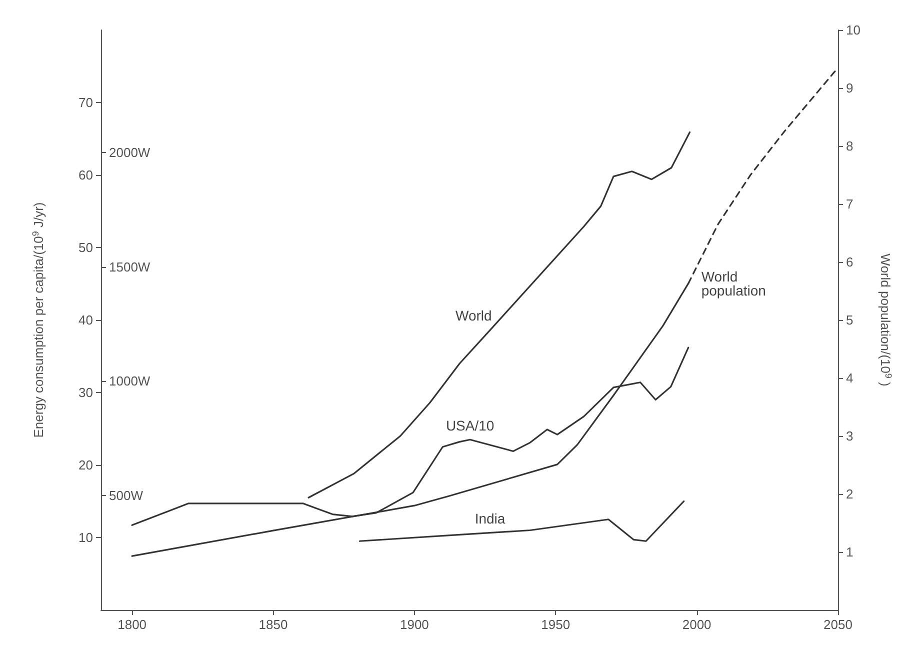 The width and height of the screenshot is (914, 656). Describe the element at coordinates (85, 320) in the screenshot. I see `y-tick-label: 40` at that location.